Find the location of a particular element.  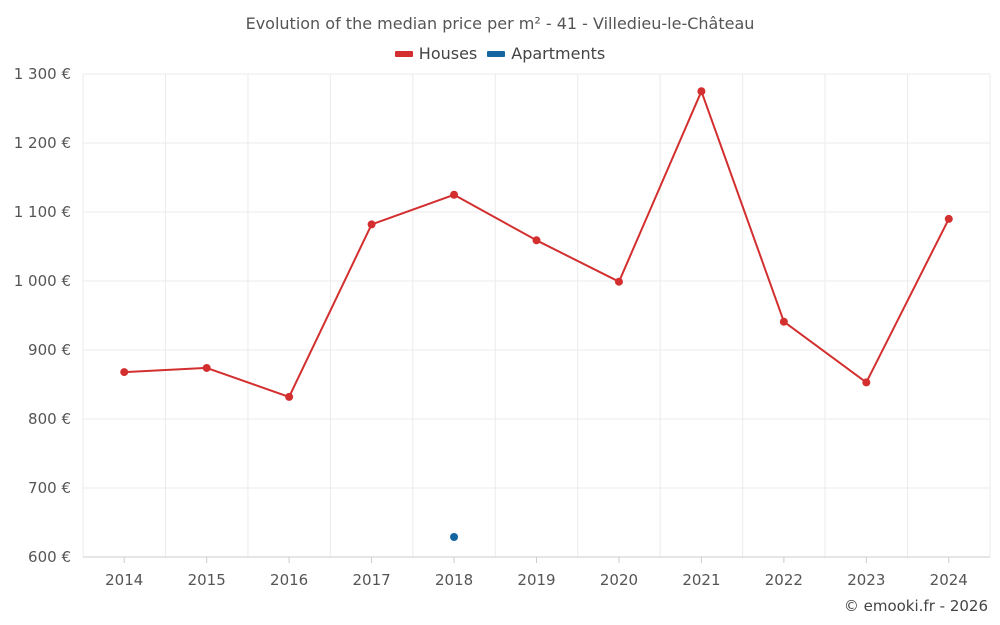

x-tick-label: 2019 is located at coordinates (536, 580).